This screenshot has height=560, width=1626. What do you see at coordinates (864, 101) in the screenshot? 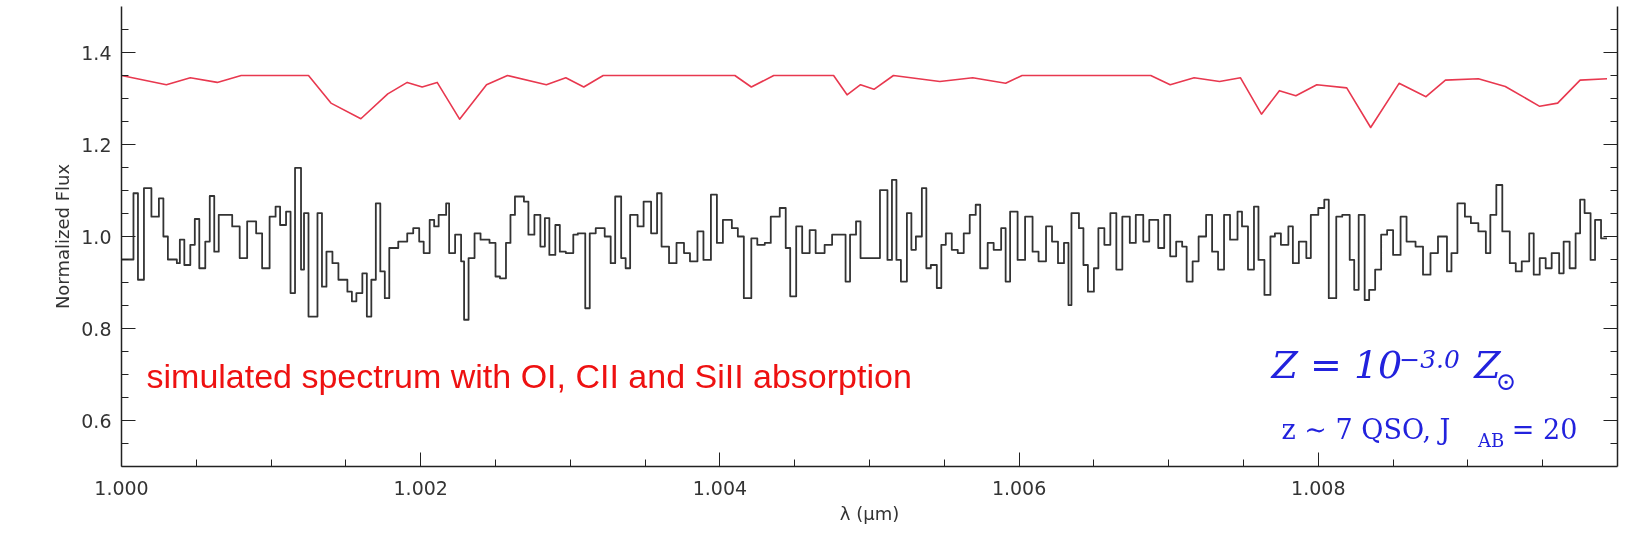
I see `line-series` at bounding box center [864, 101].